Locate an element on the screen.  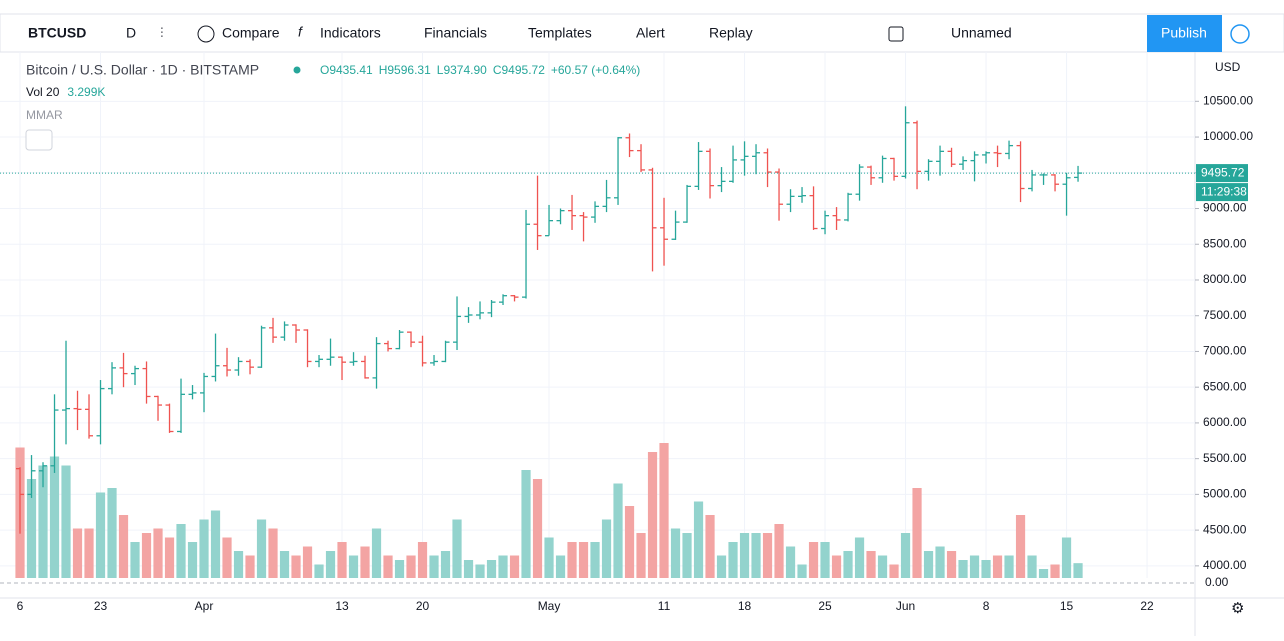
financials: Financials is located at coordinates (455, 33).